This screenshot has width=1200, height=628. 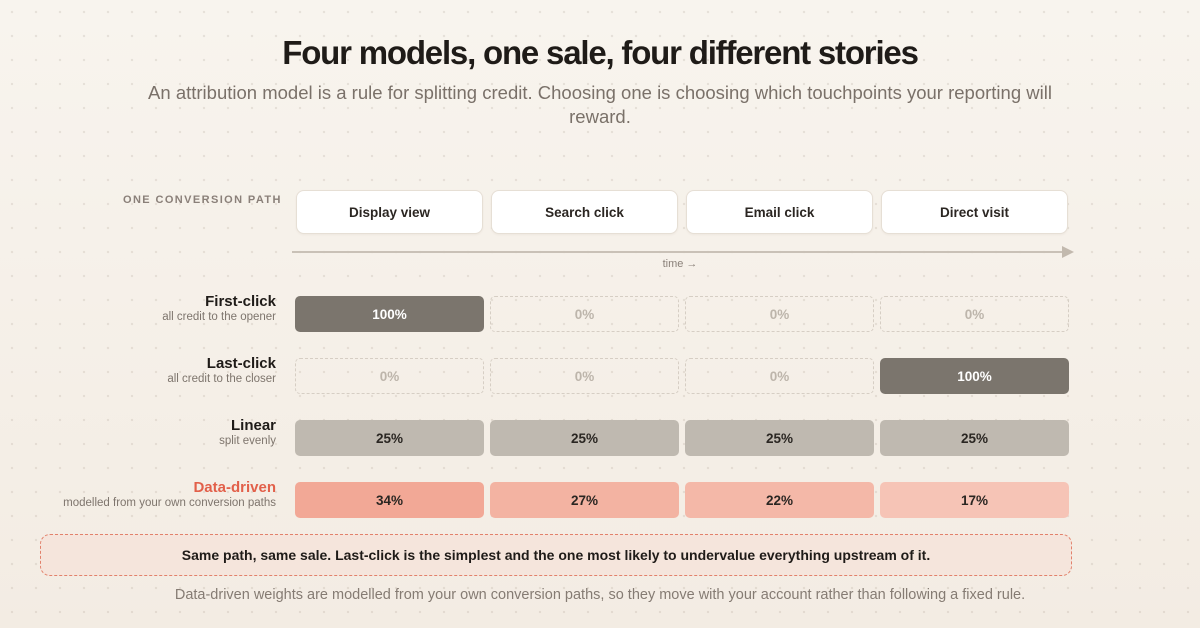 What do you see at coordinates (1068, 252) in the screenshot?
I see `time-axis-arrowhead` at bounding box center [1068, 252].